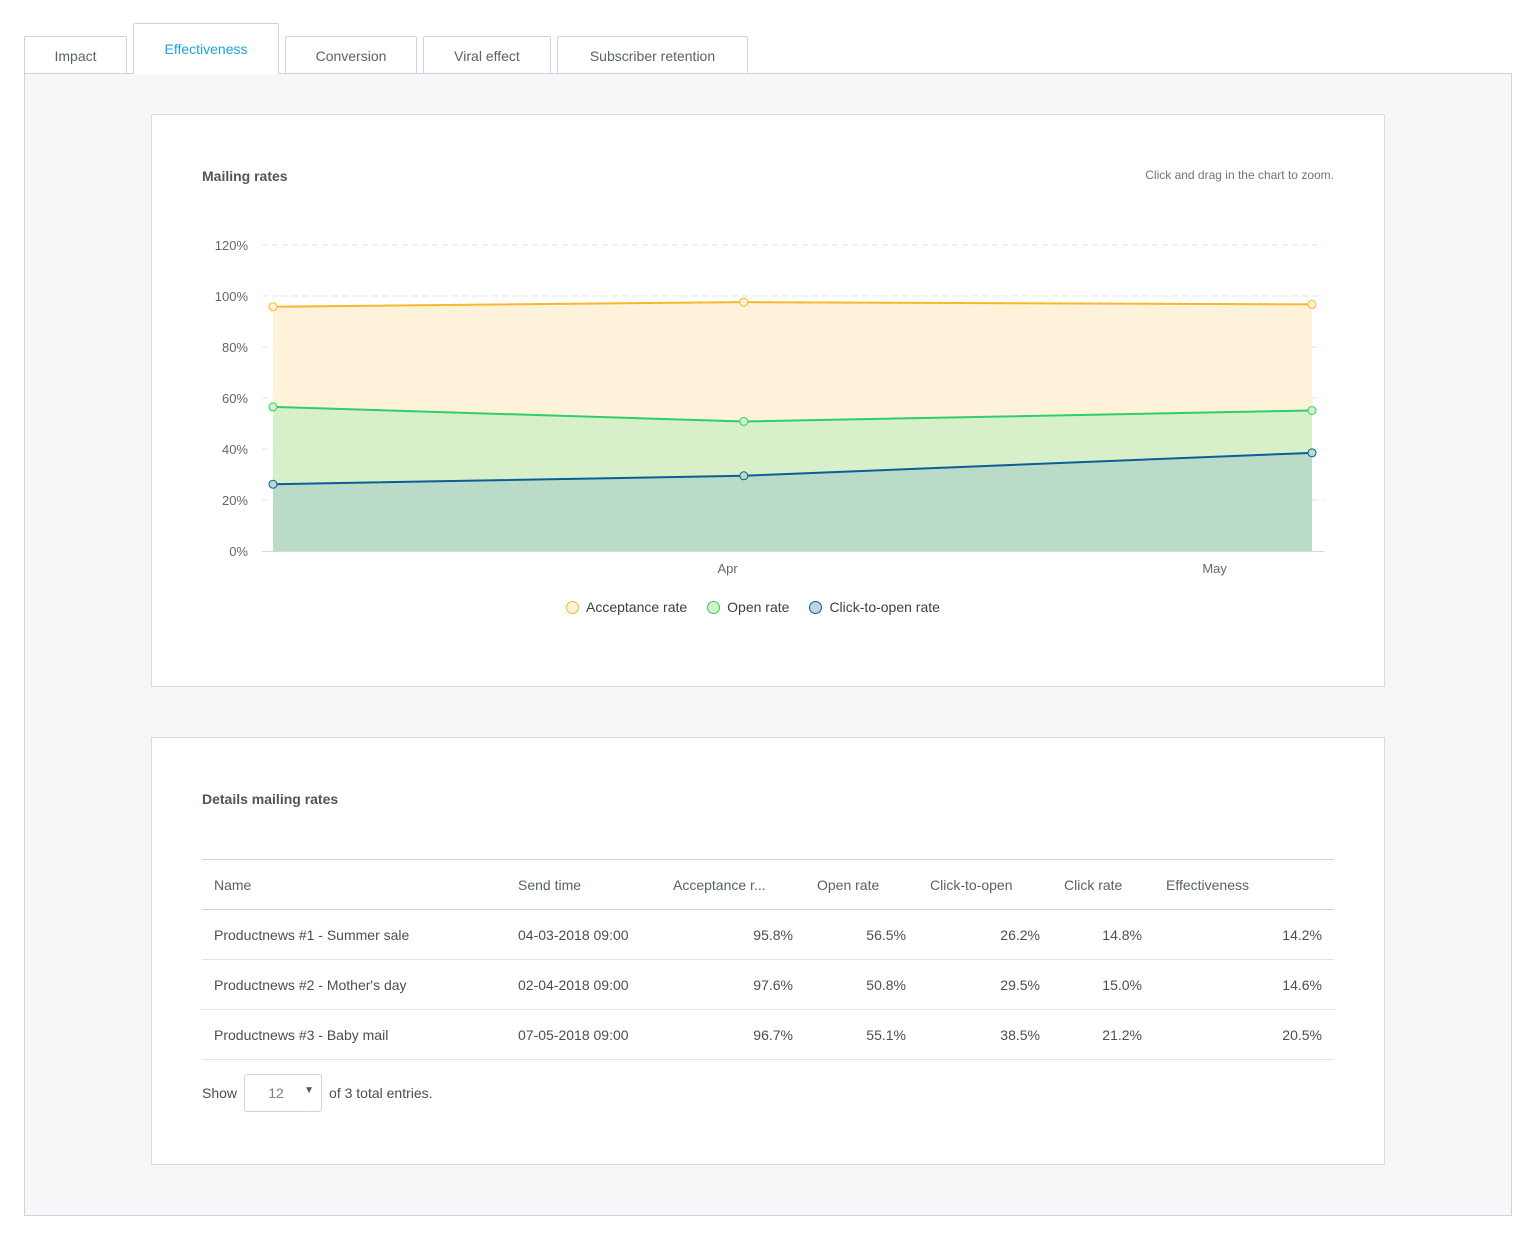  What do you see at coordinates (354, 1034) in the screenshot?
I see `cell-name: Productnews #3 - Baby mail` at bounding box center [354, 1034].